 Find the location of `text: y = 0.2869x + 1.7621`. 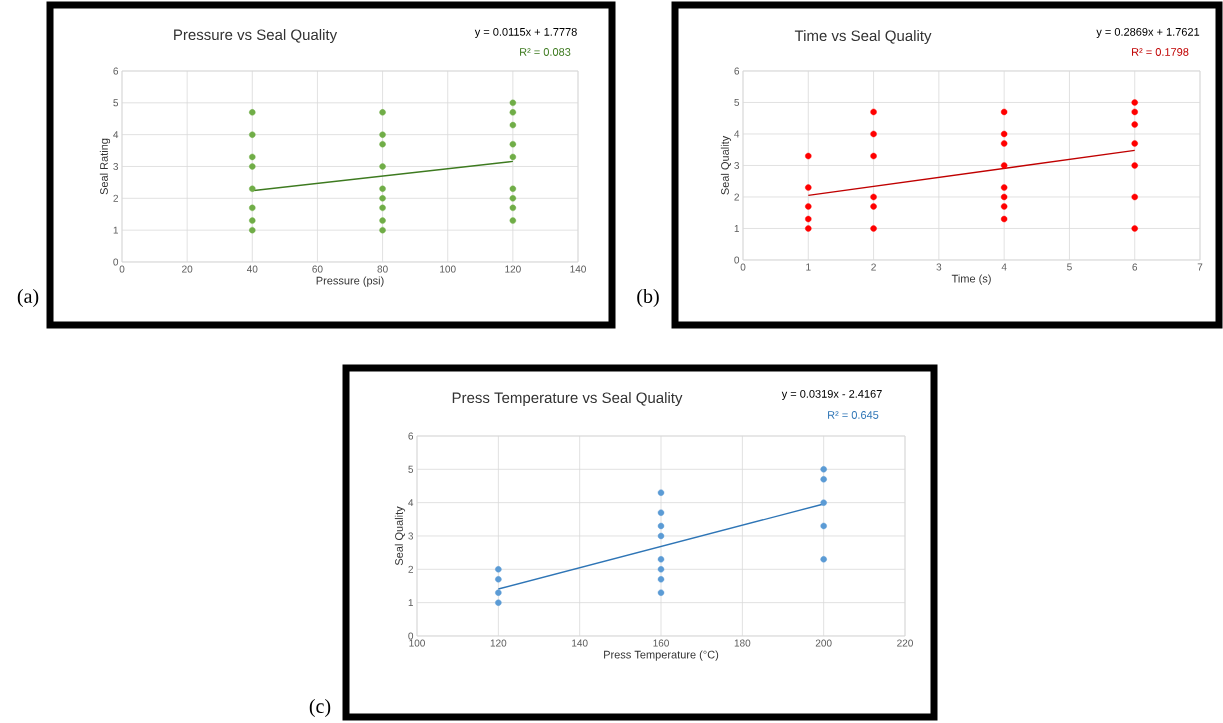

text: y = 0.2869x + 1.7621 is located at coordinates (1148, 32).